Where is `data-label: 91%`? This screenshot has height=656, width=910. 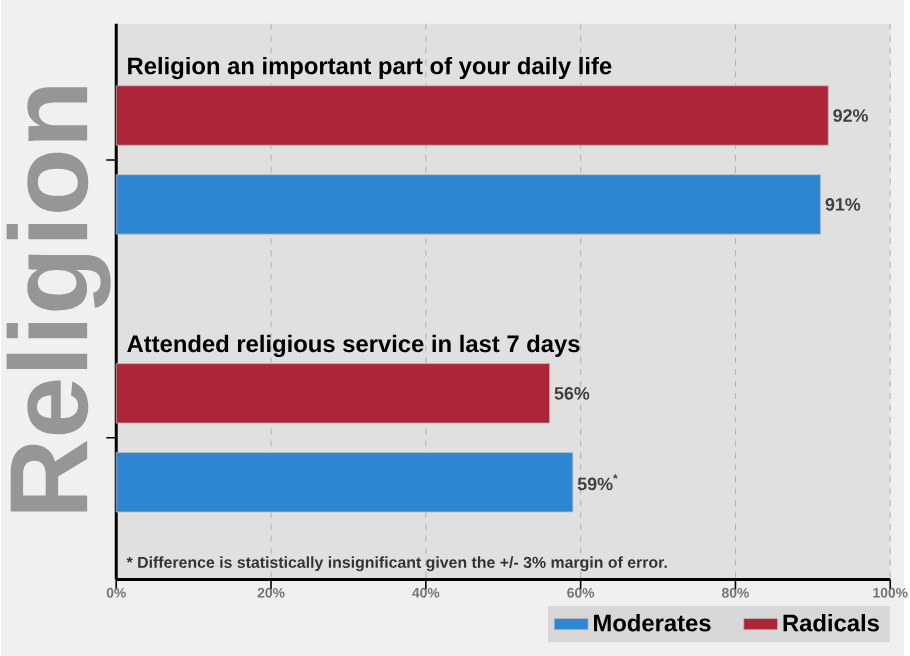 data-label: 91% is located at coordinates (843, 204).